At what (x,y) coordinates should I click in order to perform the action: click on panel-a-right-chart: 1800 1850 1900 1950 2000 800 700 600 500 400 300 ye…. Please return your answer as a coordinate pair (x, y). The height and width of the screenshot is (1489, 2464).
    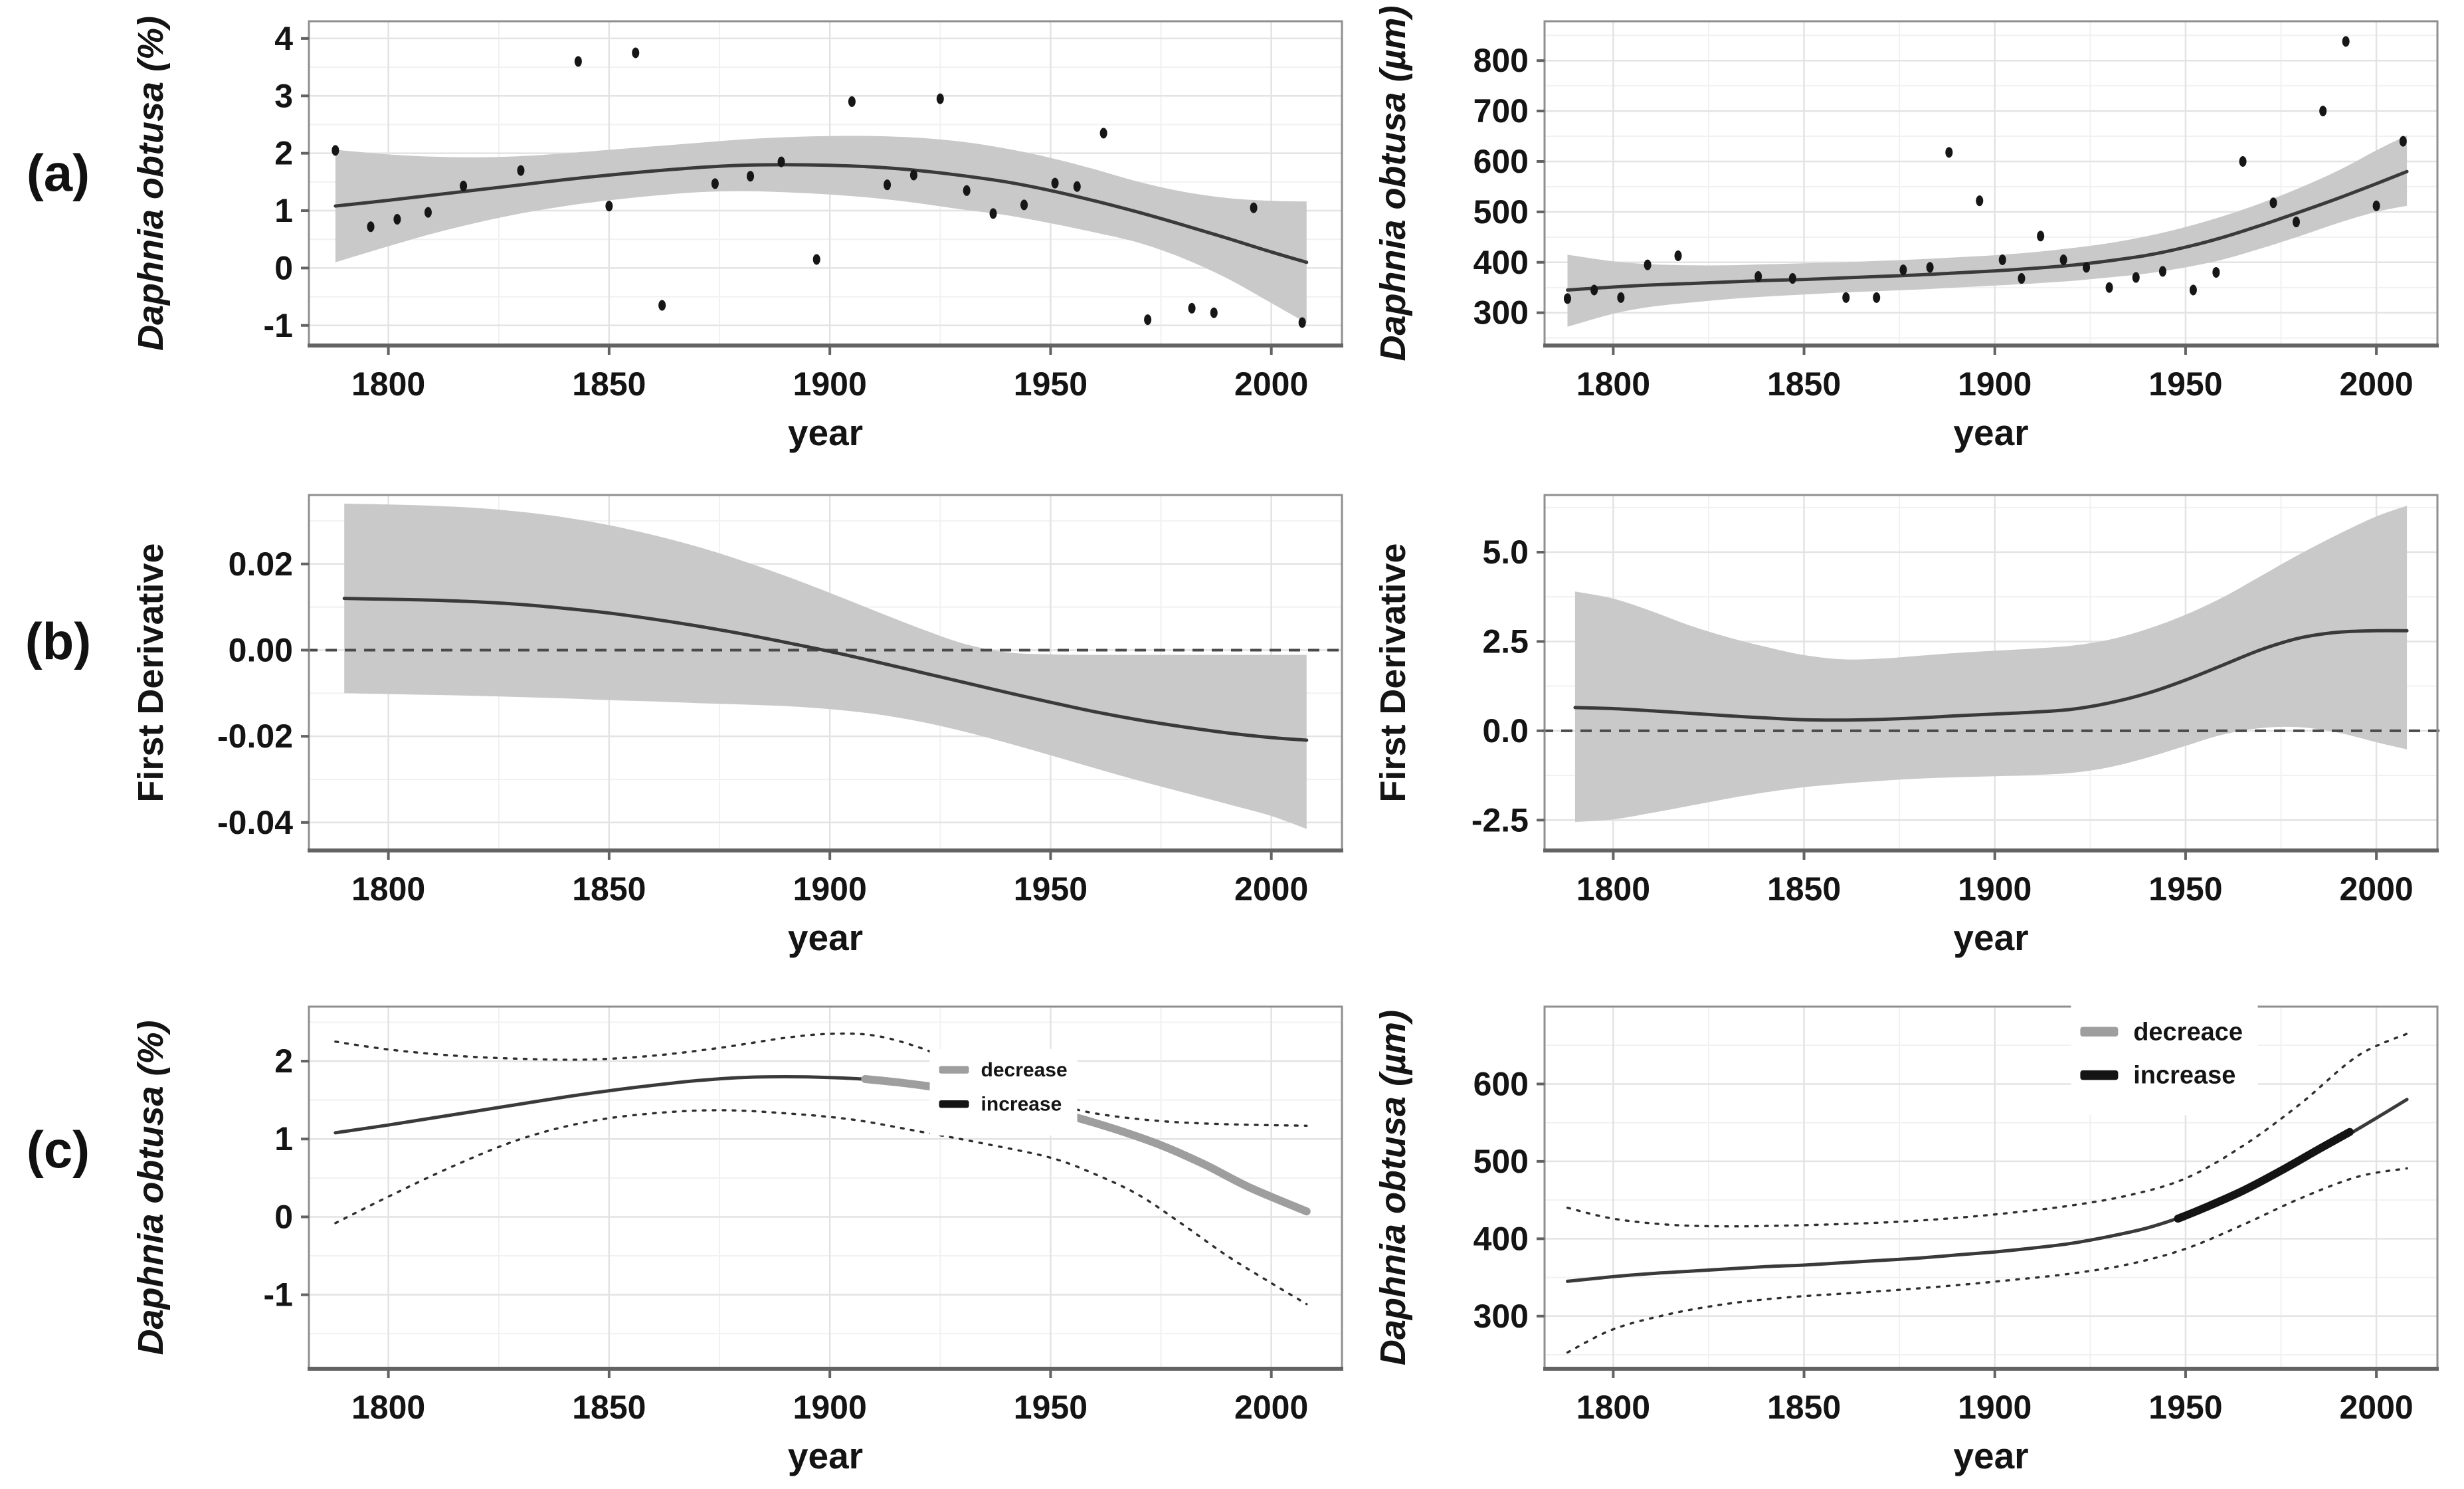
    Looking at the image, I should click on (1906, 229).